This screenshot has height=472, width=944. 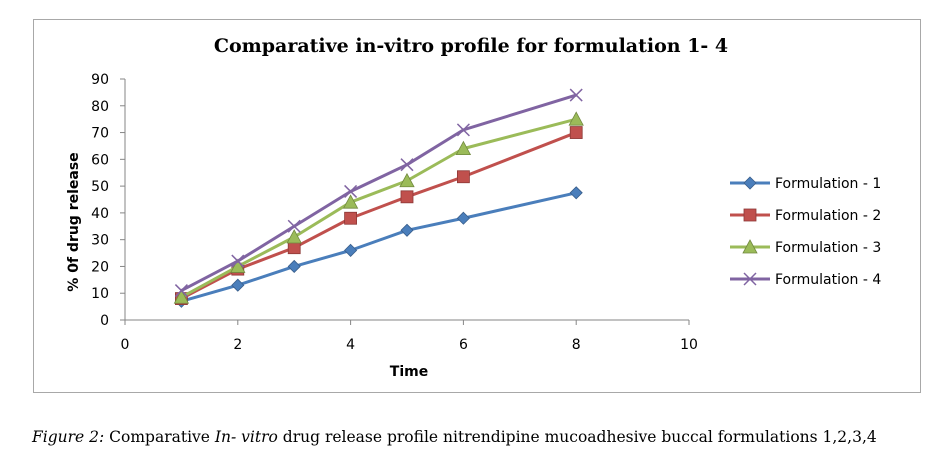 I want to click on legend-item-2: Formulation - 2, so click(x=805, y=216).